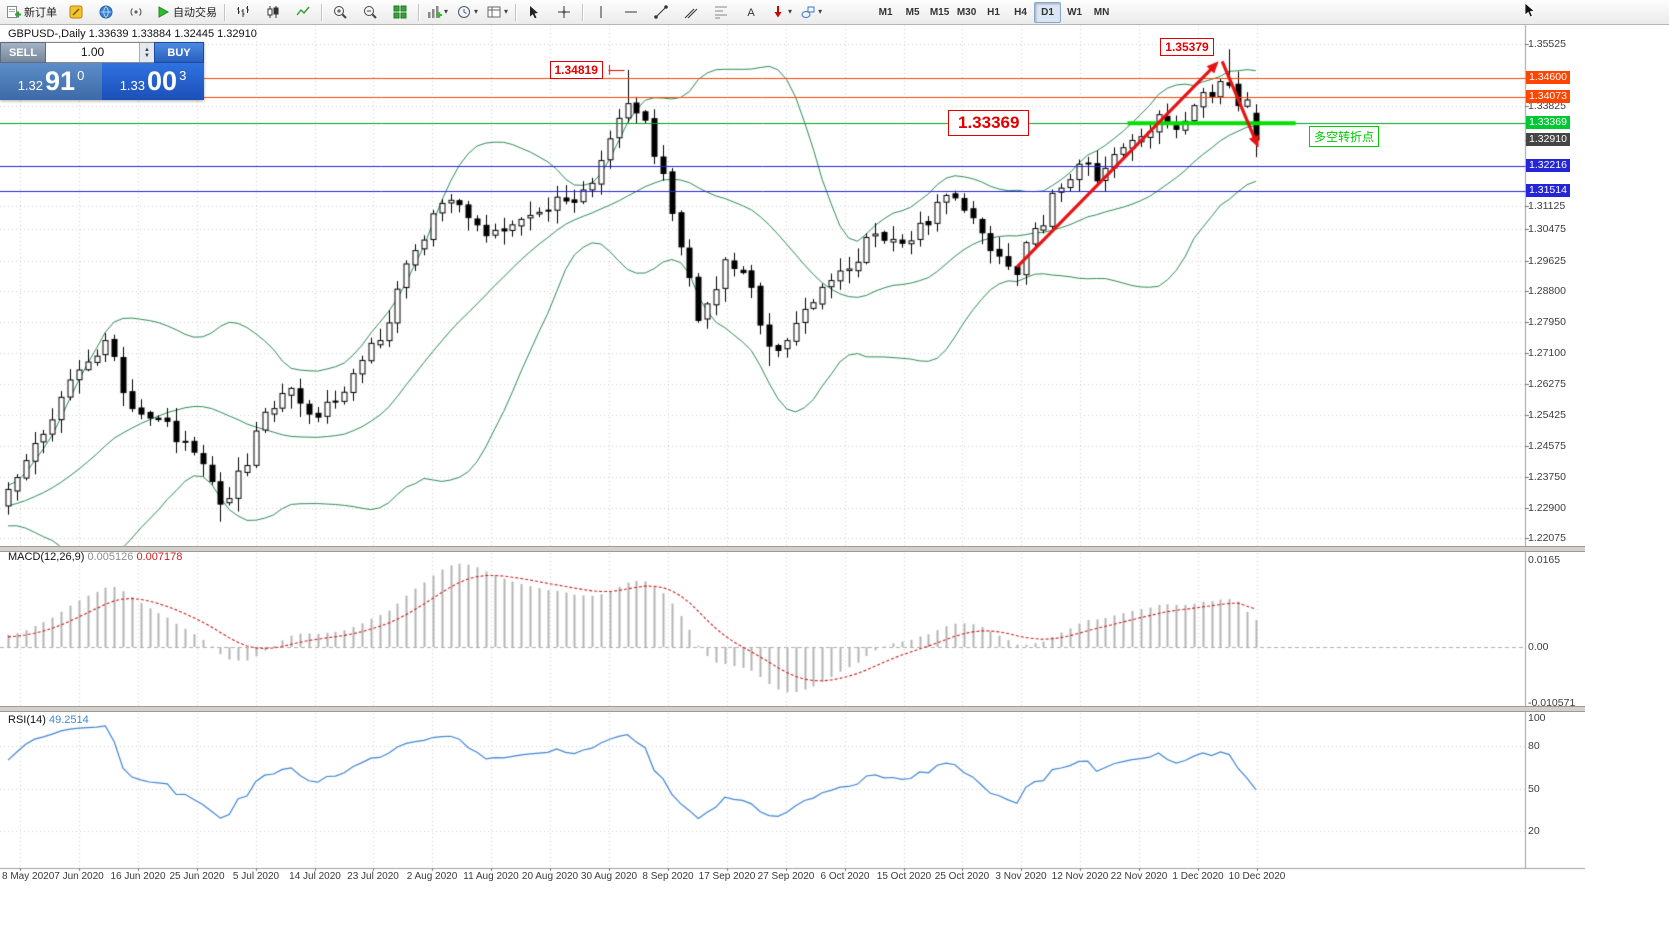 Image resolution: width=1669 pixels, height=940 pixels. I want to click on cursor-icon, so click(534, 12).